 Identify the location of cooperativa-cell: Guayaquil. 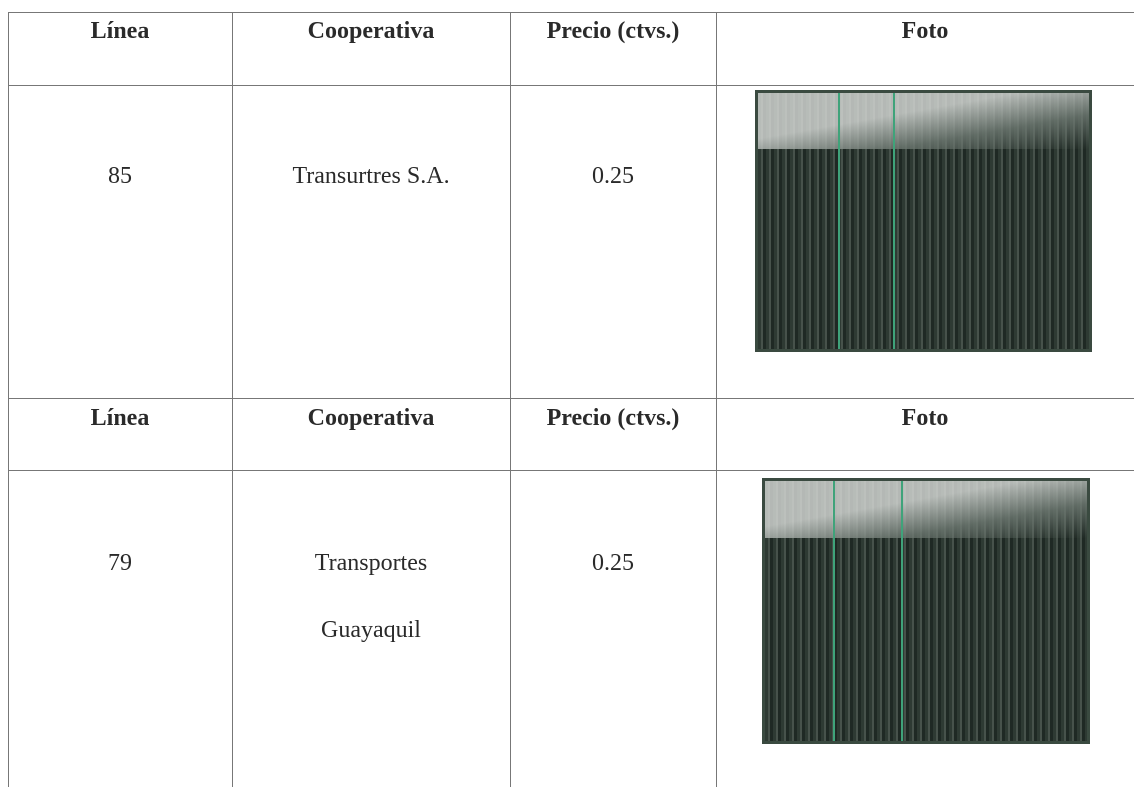
(371, 630).